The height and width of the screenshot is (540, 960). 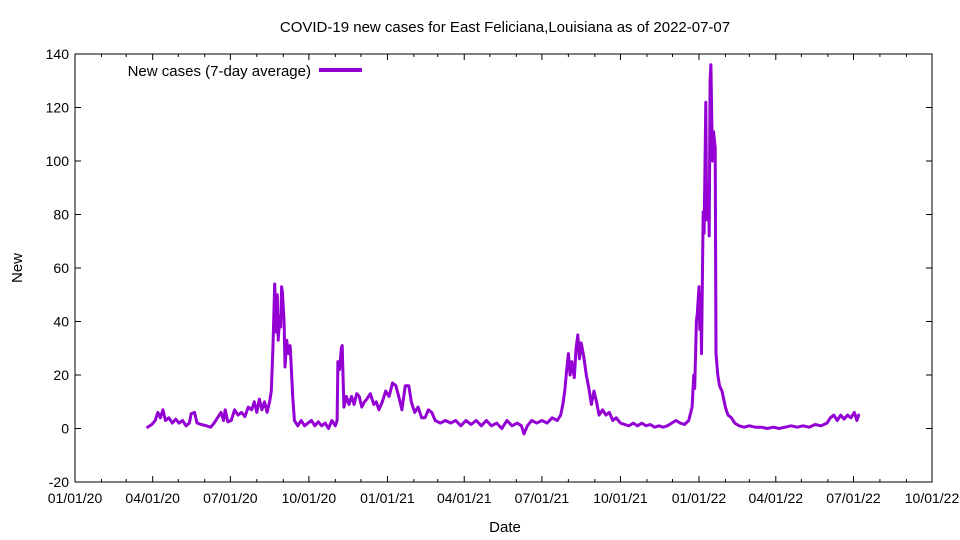 What do you see at coordinates (58, 161) in the screenshot?
I see `y-tick-label: 100` at bounding box center [58, 161].